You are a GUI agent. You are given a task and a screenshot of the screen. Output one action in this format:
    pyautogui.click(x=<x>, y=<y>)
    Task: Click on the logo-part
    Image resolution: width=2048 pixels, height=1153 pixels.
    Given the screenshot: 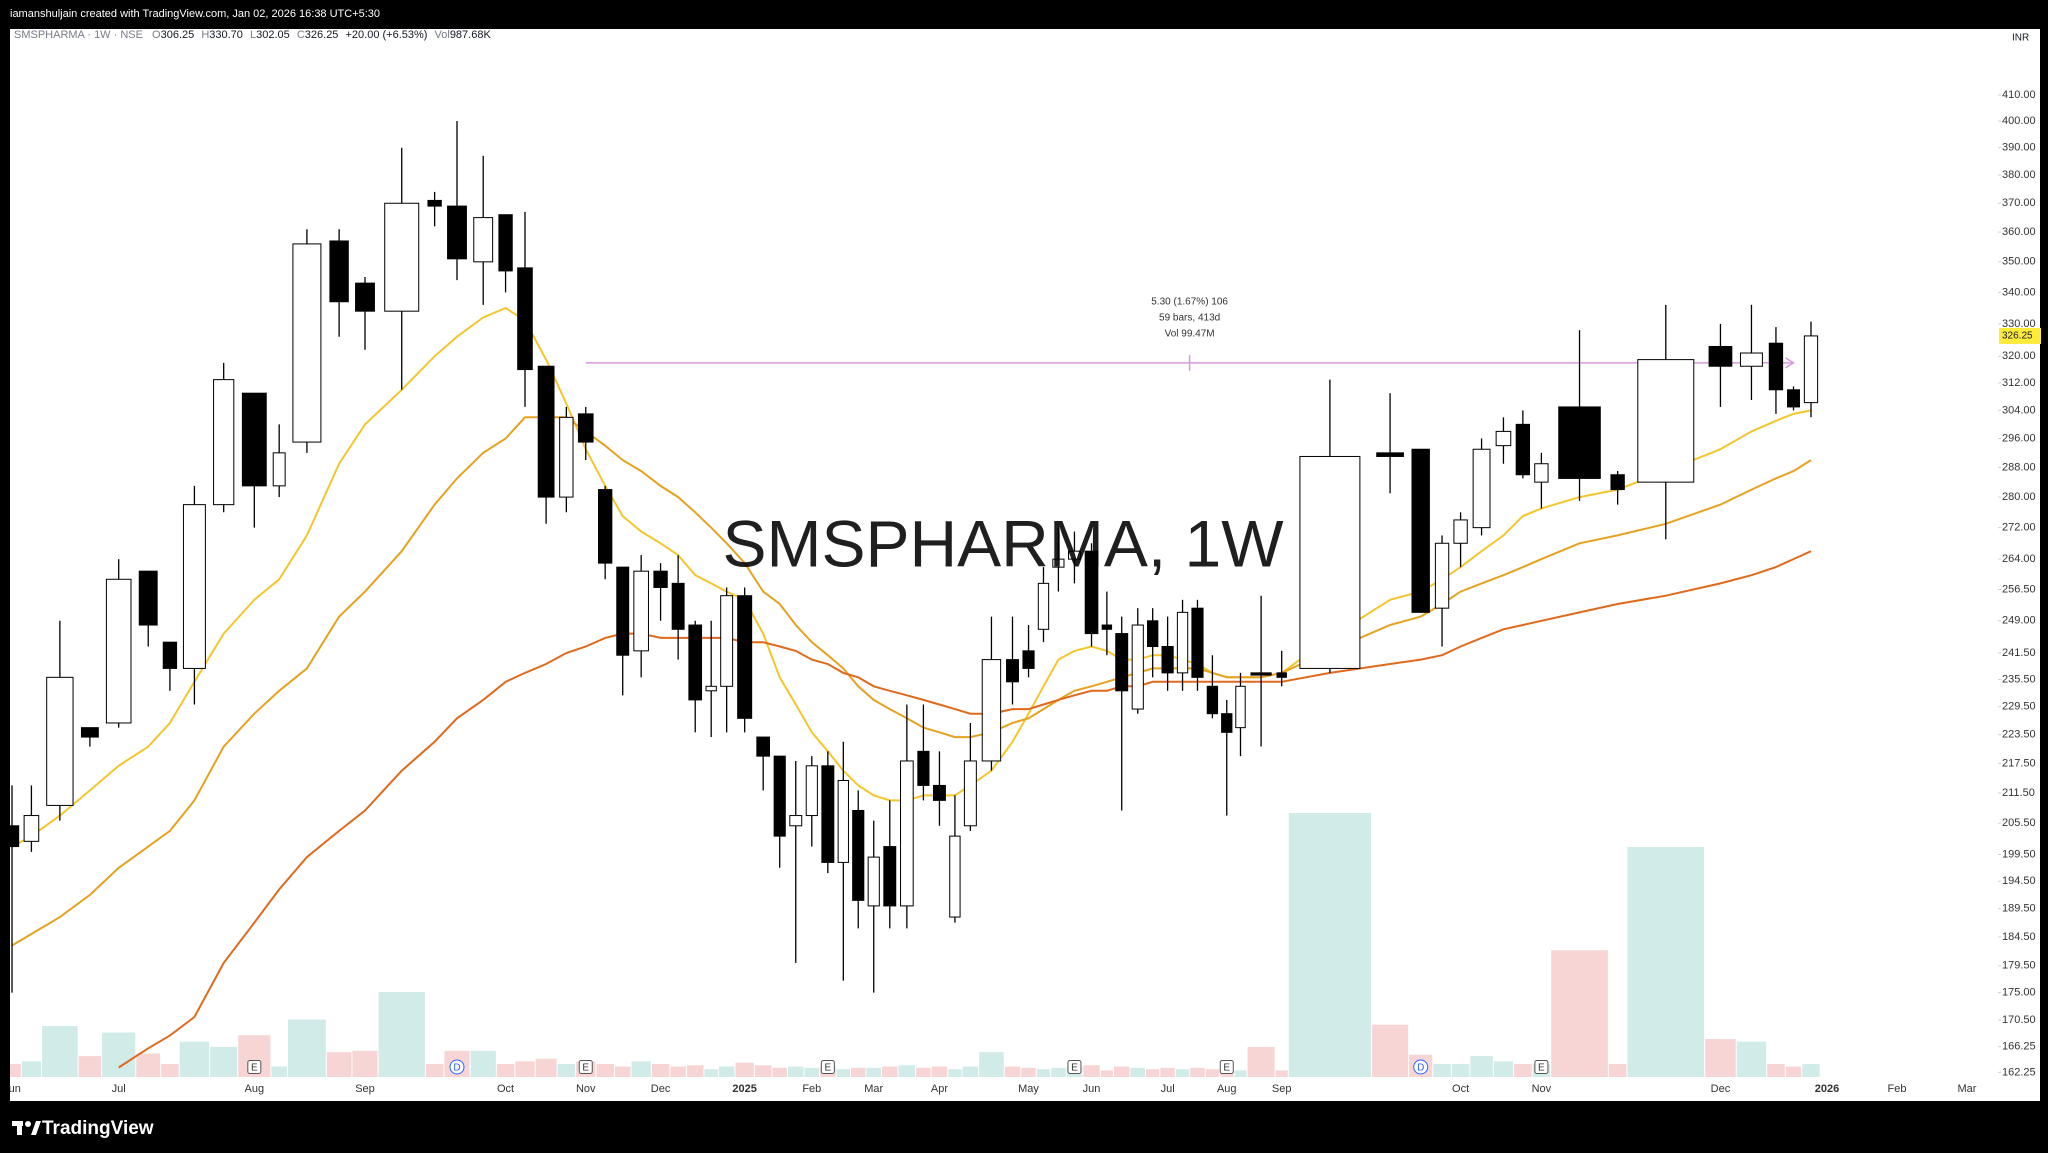 What is the action you would take?
    pyautogui.click(x=36, y=1128)
    